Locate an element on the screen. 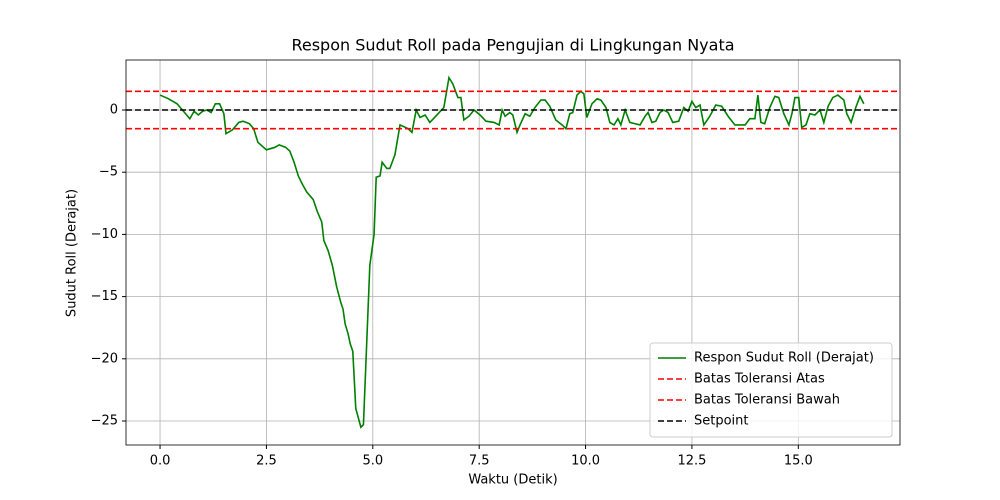 The image size is (1000, 500). x-tick-label: 15.0 is located at coordinates (798, 461).